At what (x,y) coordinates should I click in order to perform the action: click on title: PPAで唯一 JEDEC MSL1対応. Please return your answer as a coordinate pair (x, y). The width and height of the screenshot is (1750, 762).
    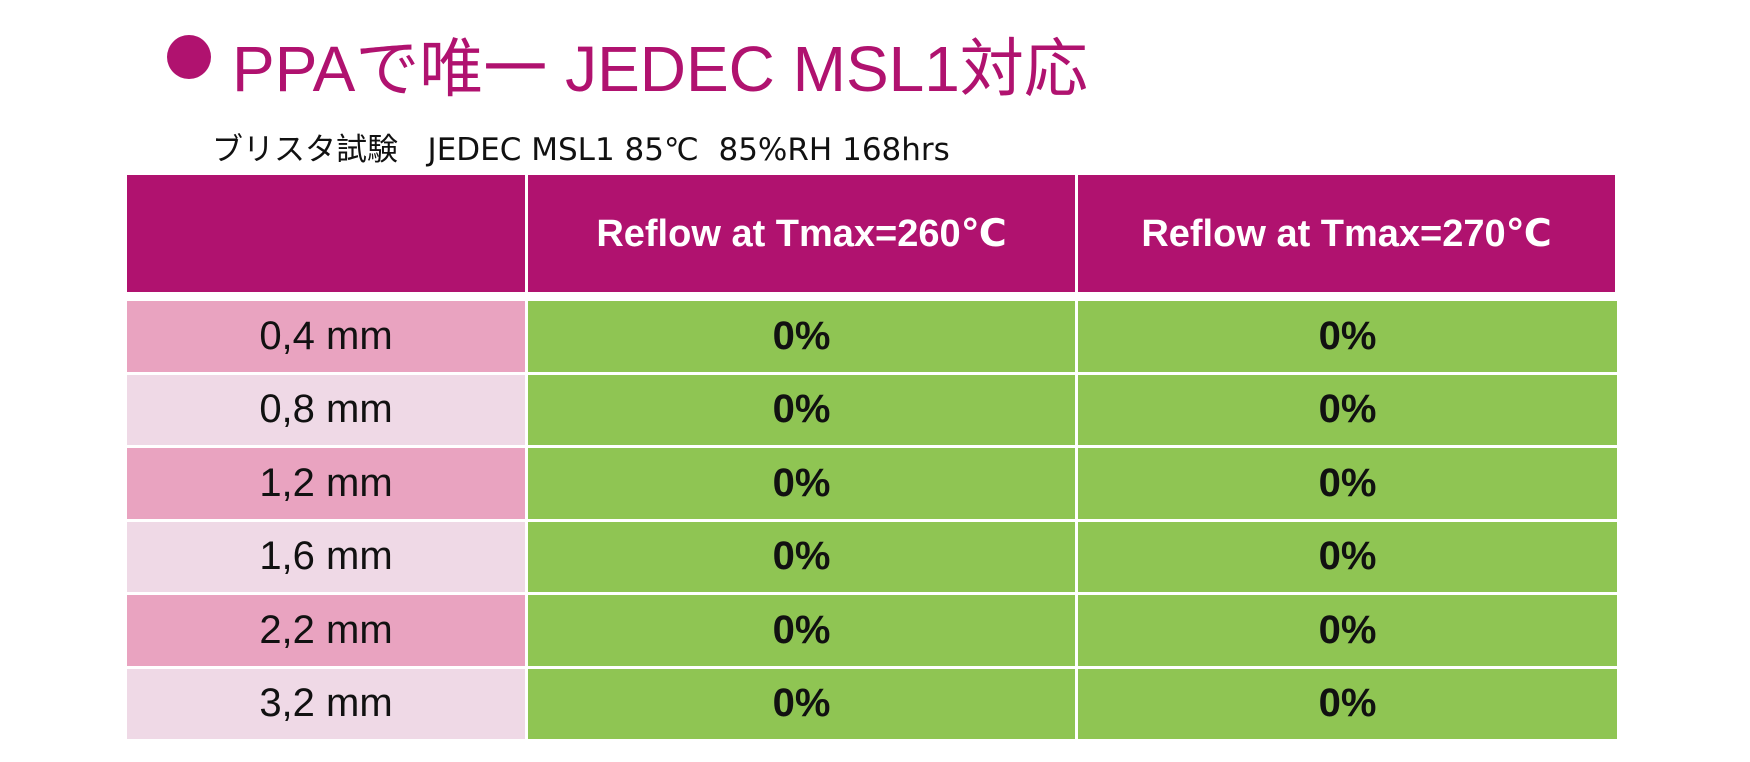
    Looking at the image, I should click on (660, 69).